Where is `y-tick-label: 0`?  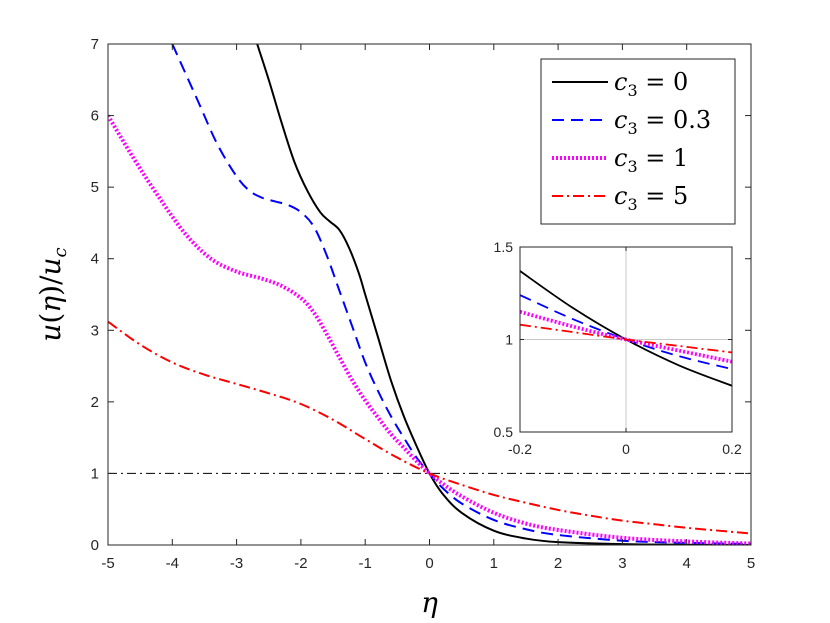 y-tick-label: 0 is located at coordinates (95, 545).